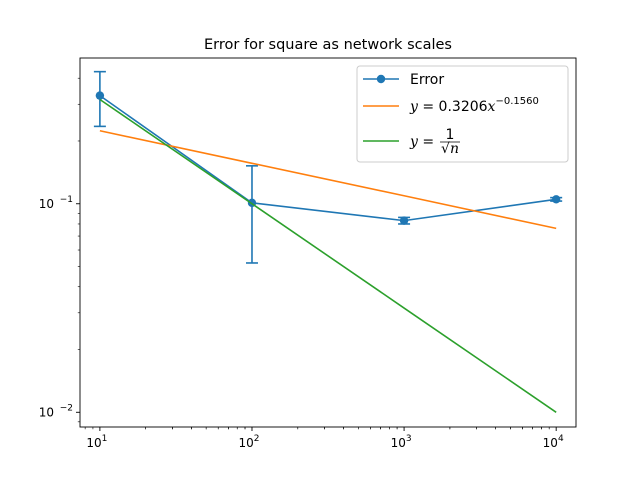 This screenshot has width=640, height=480. Describe the element at coordinates (516, 101) in the screenshot. I see `legend-math-exp: −0.1560` at that location.